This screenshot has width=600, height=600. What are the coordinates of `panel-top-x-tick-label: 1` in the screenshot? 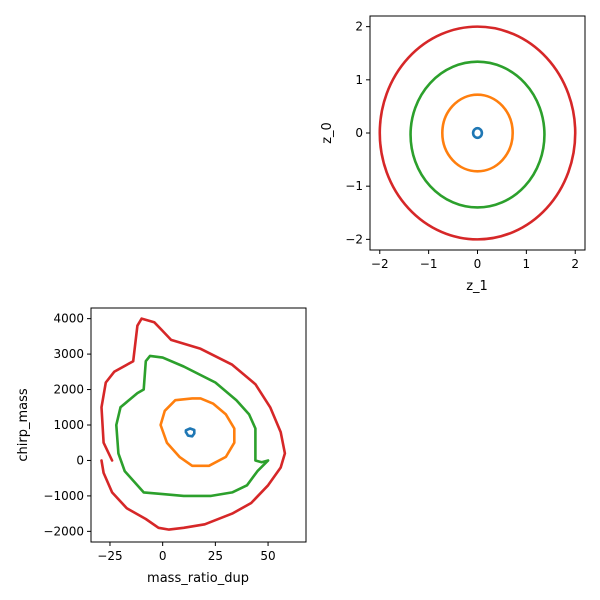 It's located at (527, 264).